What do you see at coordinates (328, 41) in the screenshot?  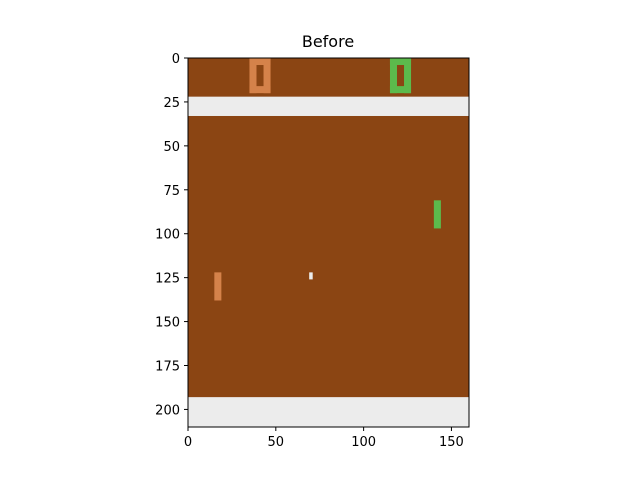 I see `plot-title: Before` at bounding box center [328, 41].